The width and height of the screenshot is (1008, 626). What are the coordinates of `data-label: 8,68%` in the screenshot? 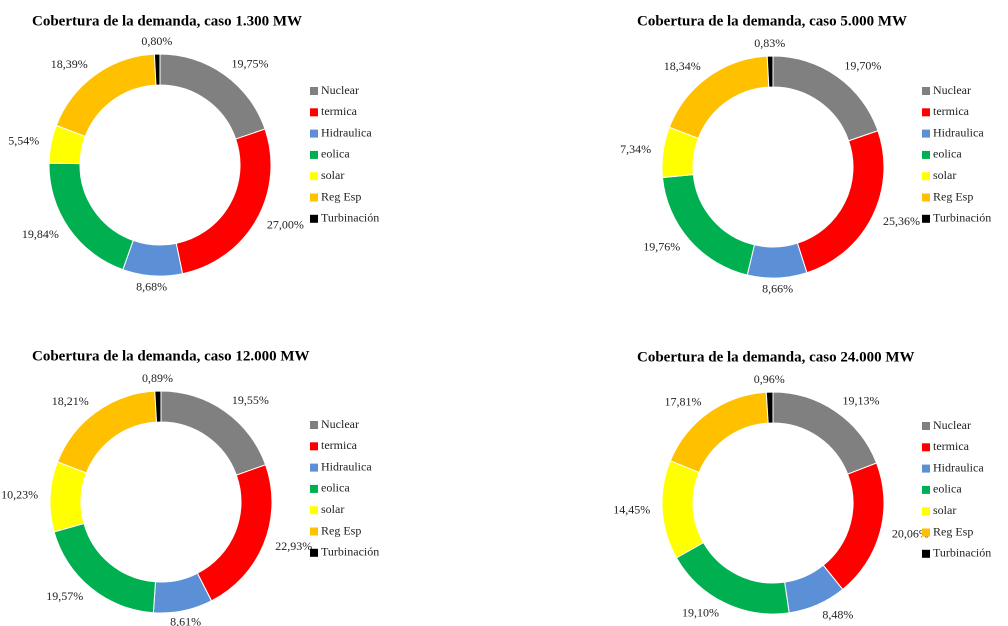 It's located at (151, 286).